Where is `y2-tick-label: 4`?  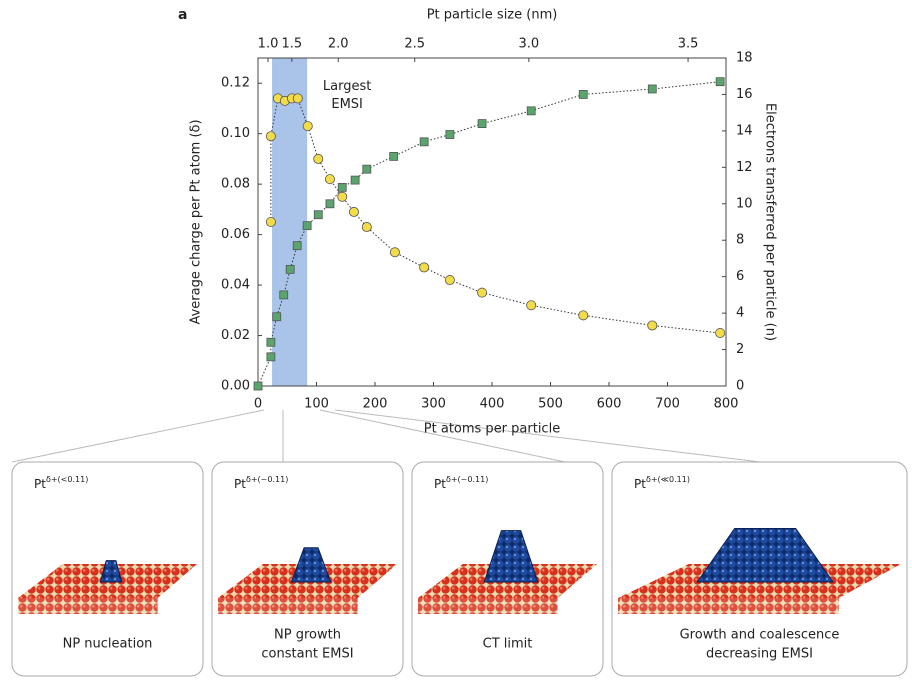 y2-tick-label: 4 is located at coordinates (740, 313).